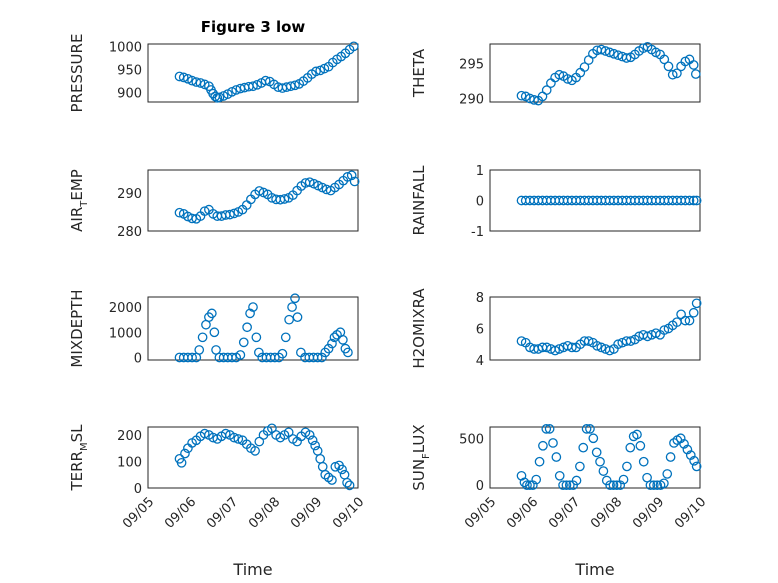  I want to click on y-tick-label: 500, so click(471, 439).